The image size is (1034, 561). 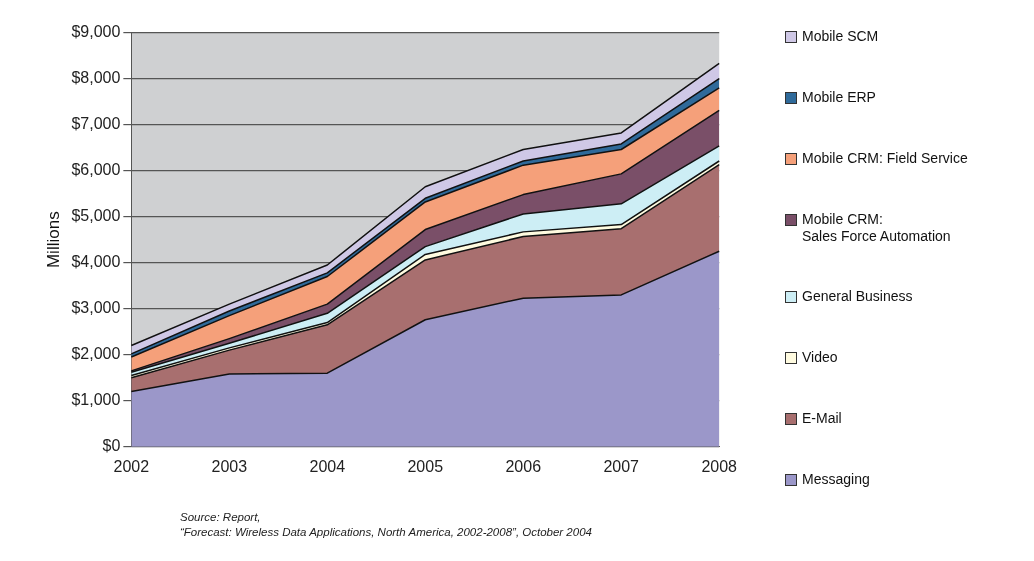 What do you see at coordinates (131, 466) in the screenshot?
I see `x-tick-label: 2002` at bounding box center [131, 466].